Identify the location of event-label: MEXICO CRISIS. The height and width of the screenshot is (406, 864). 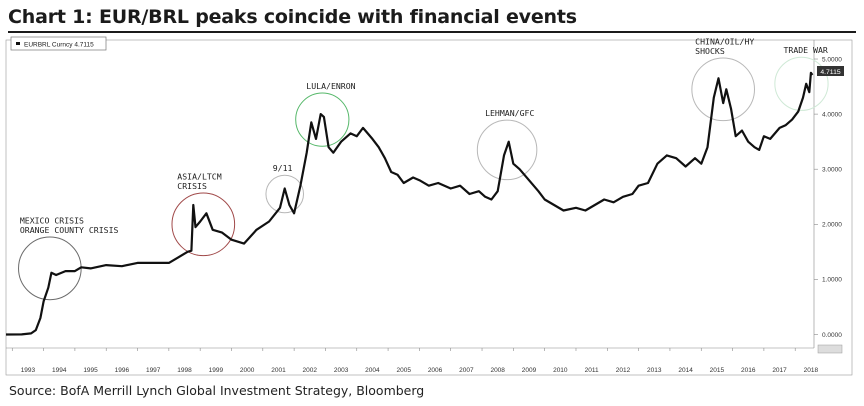
(52, 221).